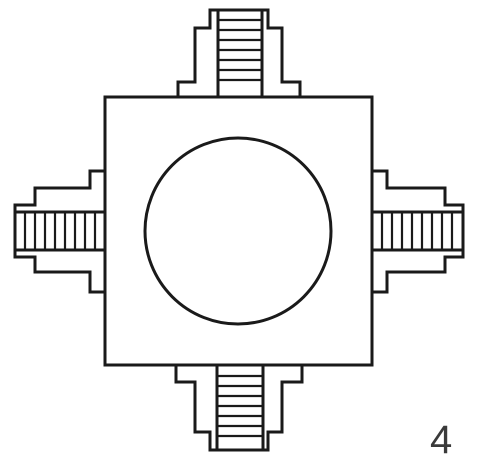 The width and height of the screenshot is (483, 472). I want to click on right-thread-lines, so click(417, 231).